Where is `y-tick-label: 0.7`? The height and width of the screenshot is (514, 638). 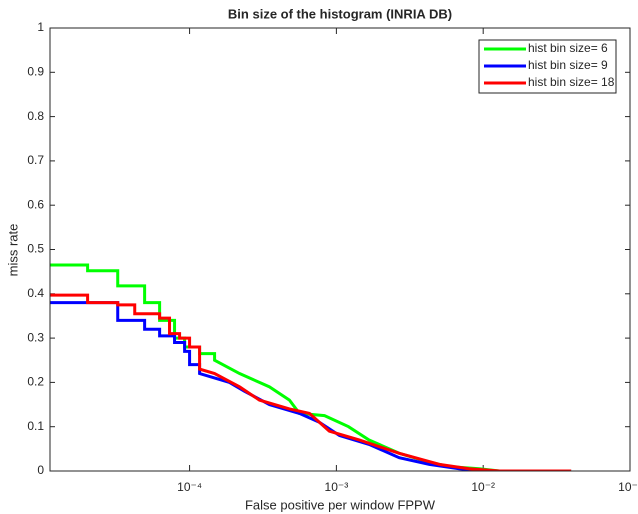 y-tick-label: 0.7 is located at coordinates (35, 160).